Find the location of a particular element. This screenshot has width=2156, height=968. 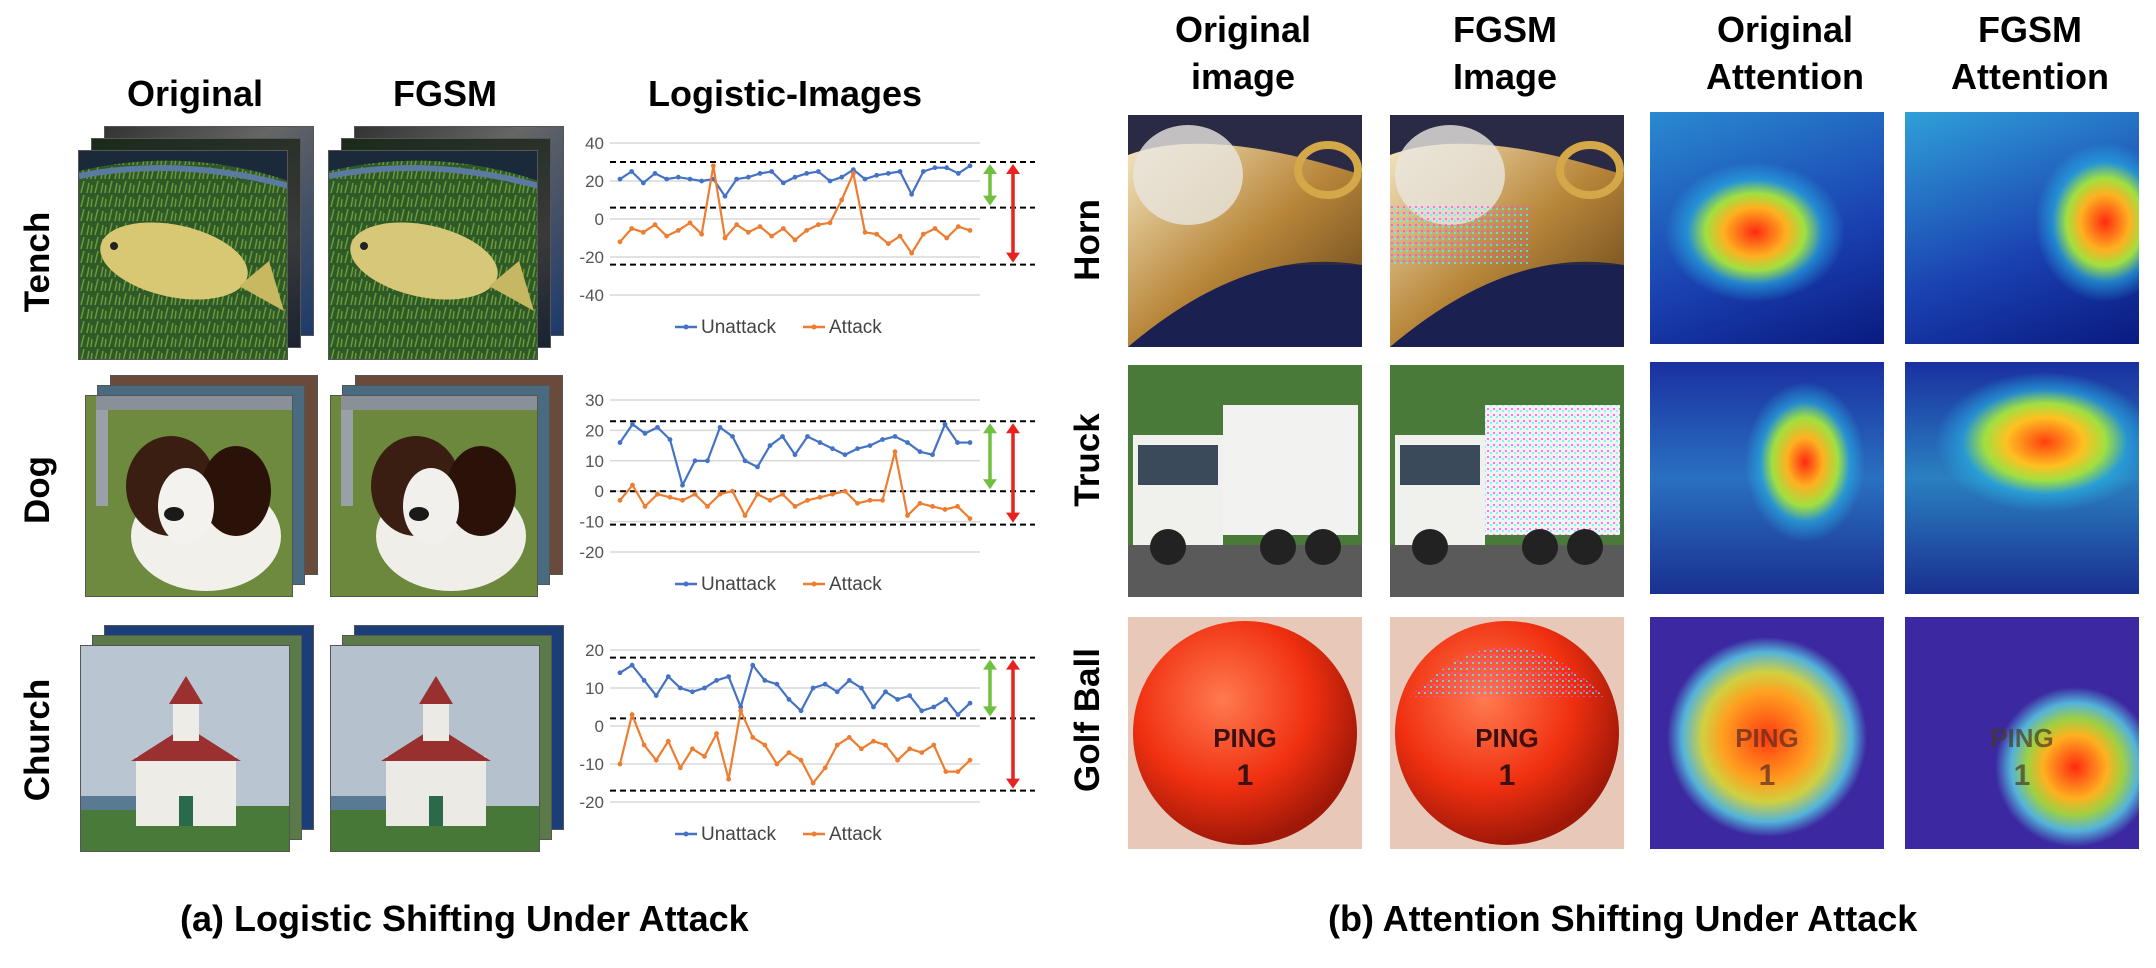

ball-brand-text-att: PING is located at coordinates (1767, 738).